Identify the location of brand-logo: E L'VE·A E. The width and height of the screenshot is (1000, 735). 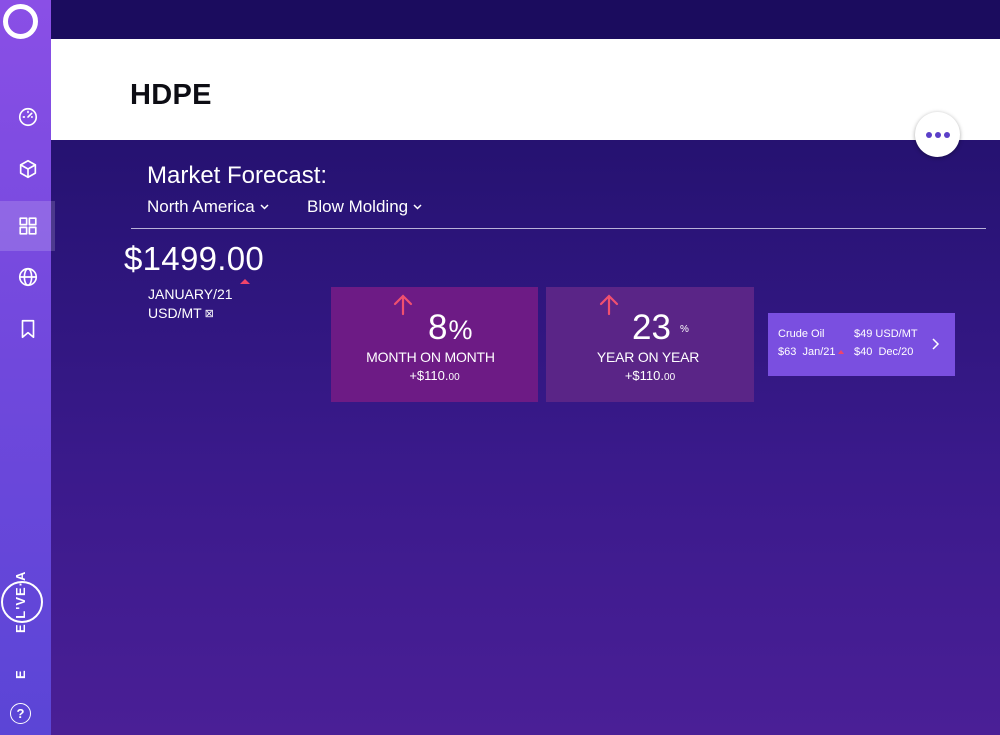
(25, 620).